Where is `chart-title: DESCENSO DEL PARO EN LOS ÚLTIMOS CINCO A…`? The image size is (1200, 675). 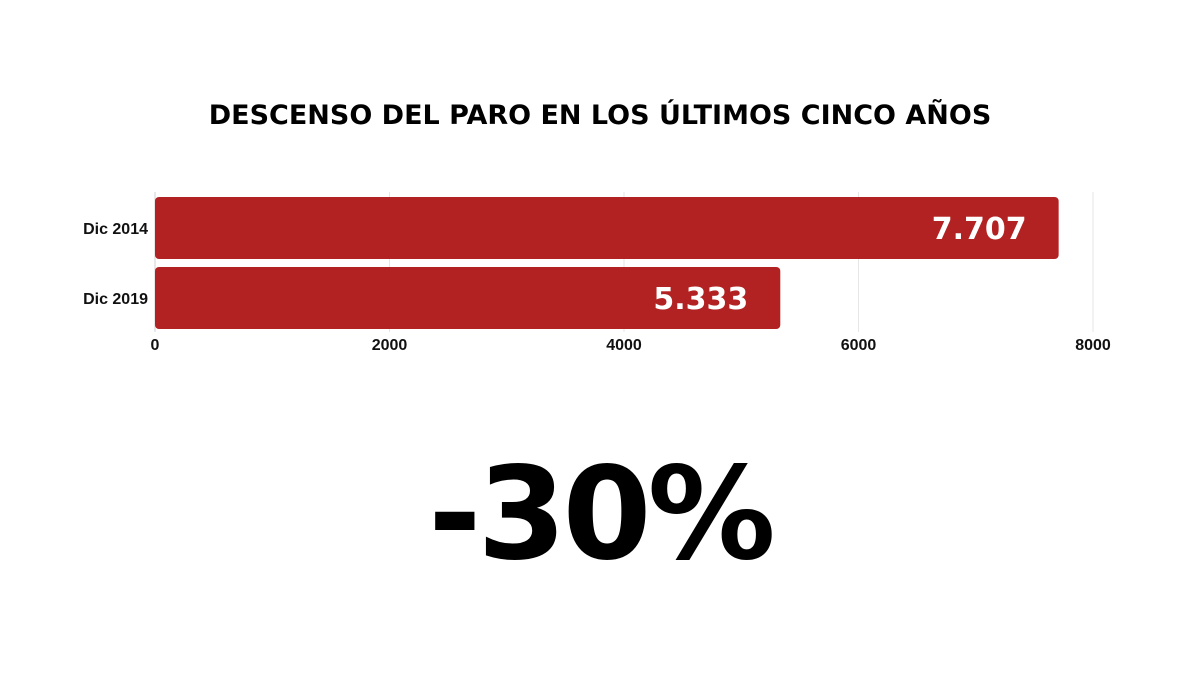
chart-title: DESCENSO DEL PARO EN LOS ÚLTIMOS CINCO A… is located at coordinates (600, 115).